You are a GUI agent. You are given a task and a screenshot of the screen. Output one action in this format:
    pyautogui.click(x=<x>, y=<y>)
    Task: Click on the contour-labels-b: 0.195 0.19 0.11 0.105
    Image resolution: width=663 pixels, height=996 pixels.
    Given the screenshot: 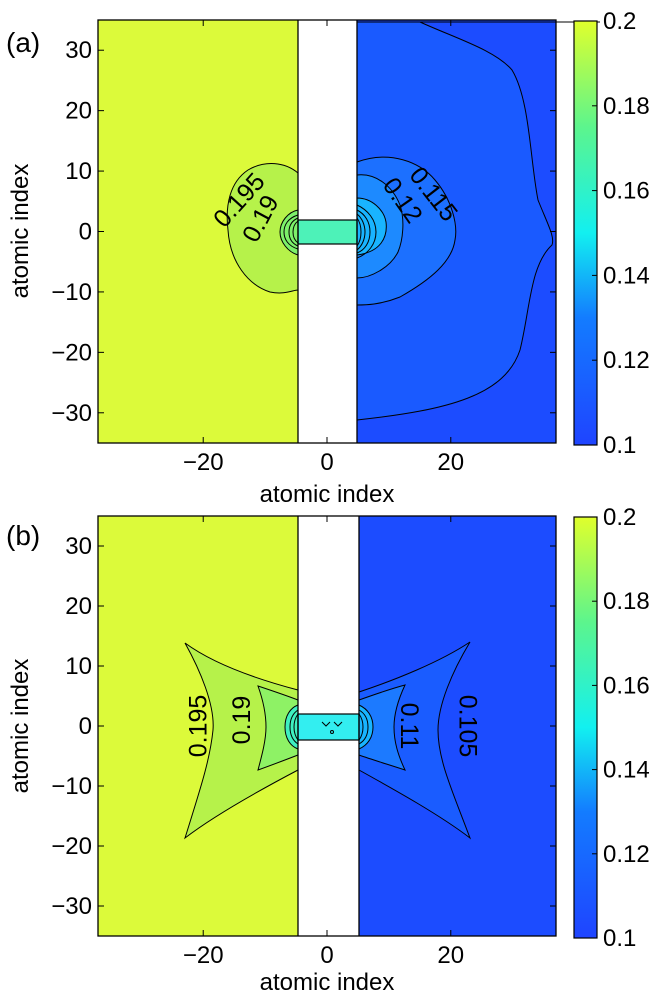 What is the action you would take?
    pyautogui.click(x=333, y=726)
    